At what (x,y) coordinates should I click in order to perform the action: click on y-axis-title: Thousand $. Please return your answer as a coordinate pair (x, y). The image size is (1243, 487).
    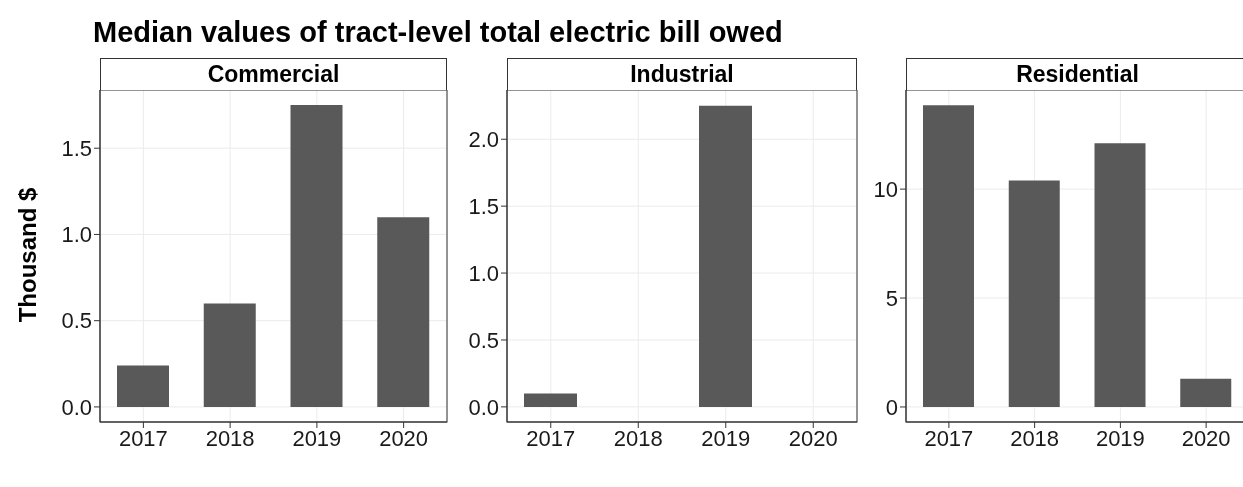
    Looking at the image, I should click on (28, 255).